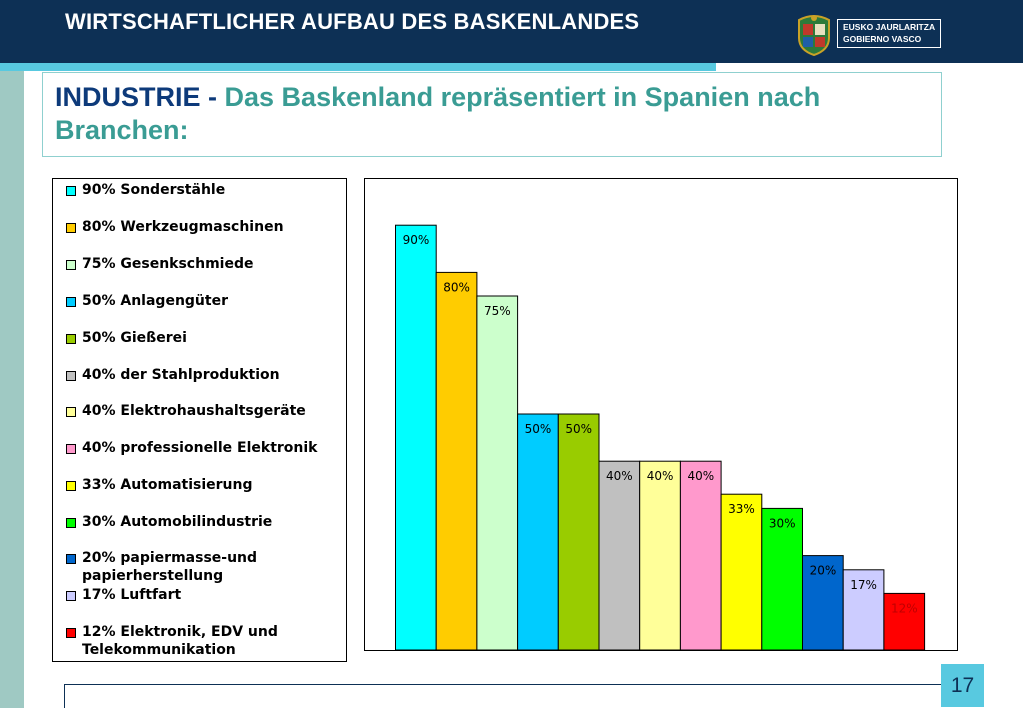 This screenshot has width=1023, height=708. I want to click on legend-label: 40% der Stahlproduktion, so click(181, 375).